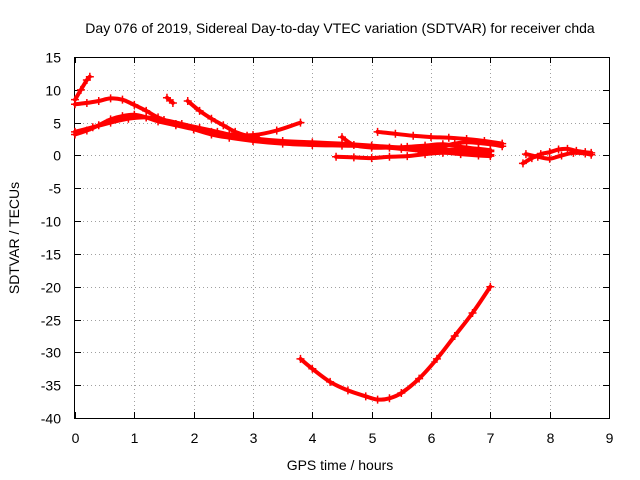 Image resolution: width=640 pixels, height=480 pixels. What do you see at coordinates (313, 438) in the screenshot?
I see `x-tick-label: 4` at bounding box center [313, 438].